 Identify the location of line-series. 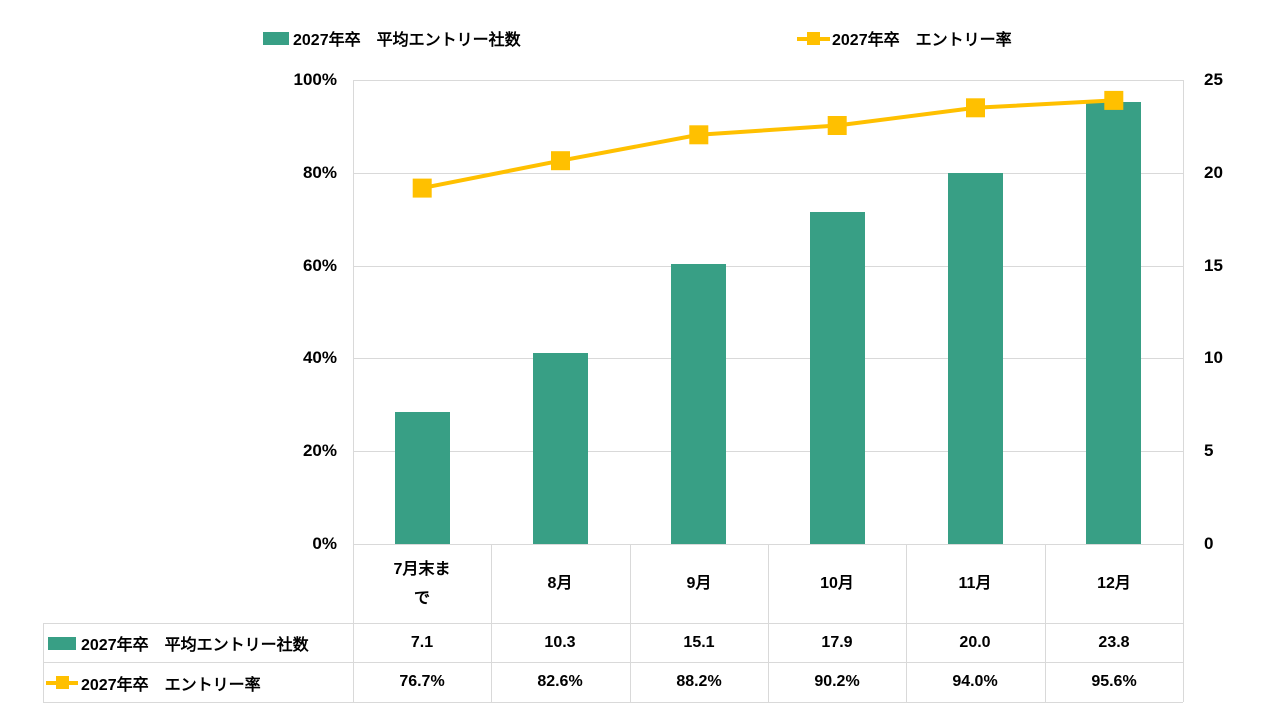
(768, 144).